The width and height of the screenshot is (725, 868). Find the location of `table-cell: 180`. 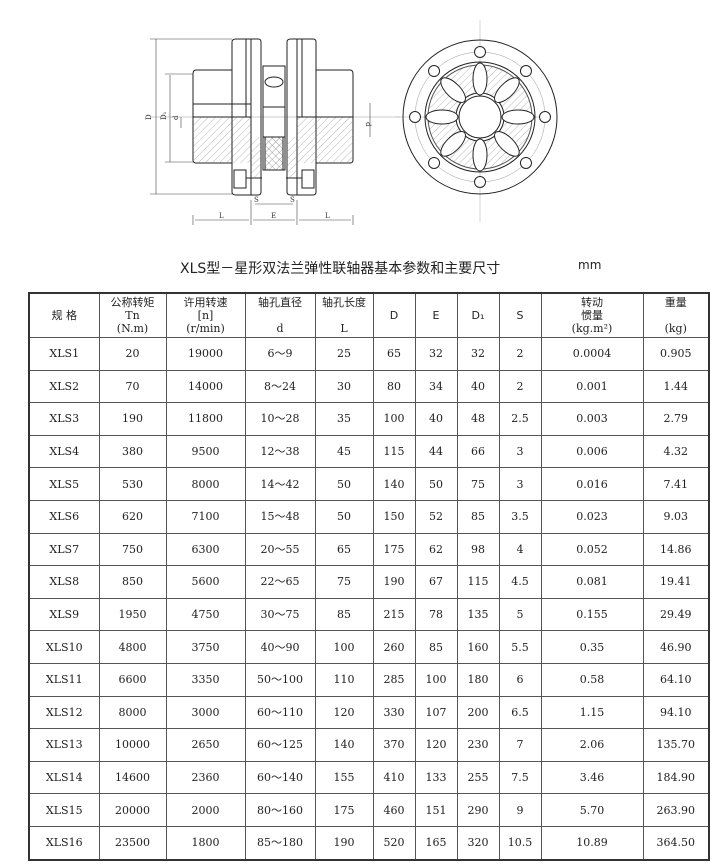

table-cell: 180 is located at coordinates (478, 679).